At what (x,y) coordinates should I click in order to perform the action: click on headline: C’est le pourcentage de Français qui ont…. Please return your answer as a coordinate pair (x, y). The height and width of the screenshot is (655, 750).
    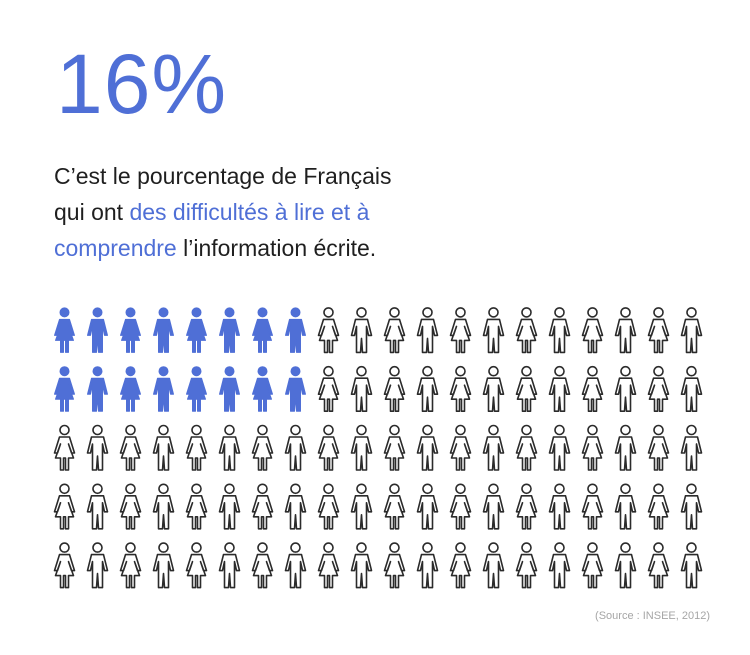
    Looking at the image, I should click on (264, 212).